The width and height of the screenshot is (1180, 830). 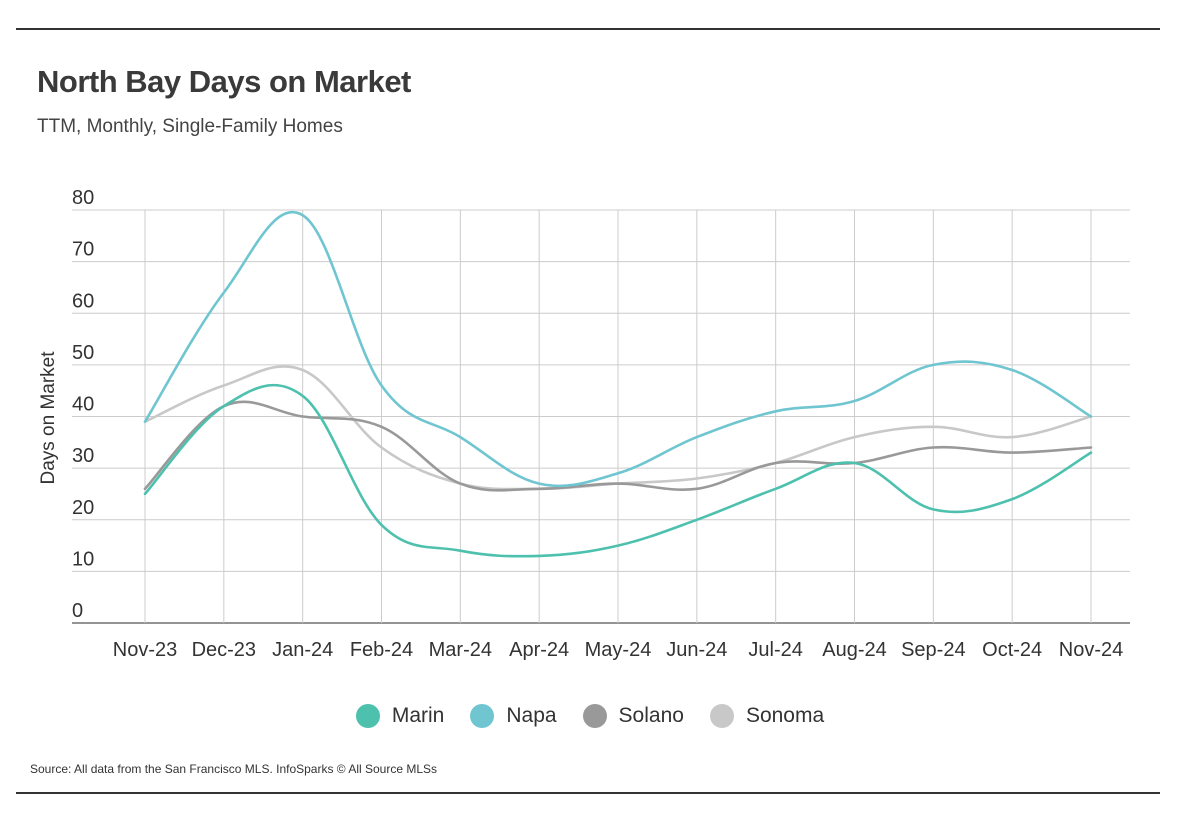 I want to click on legend-item-sonoma: Sonoma, so click(x=767, y=716).